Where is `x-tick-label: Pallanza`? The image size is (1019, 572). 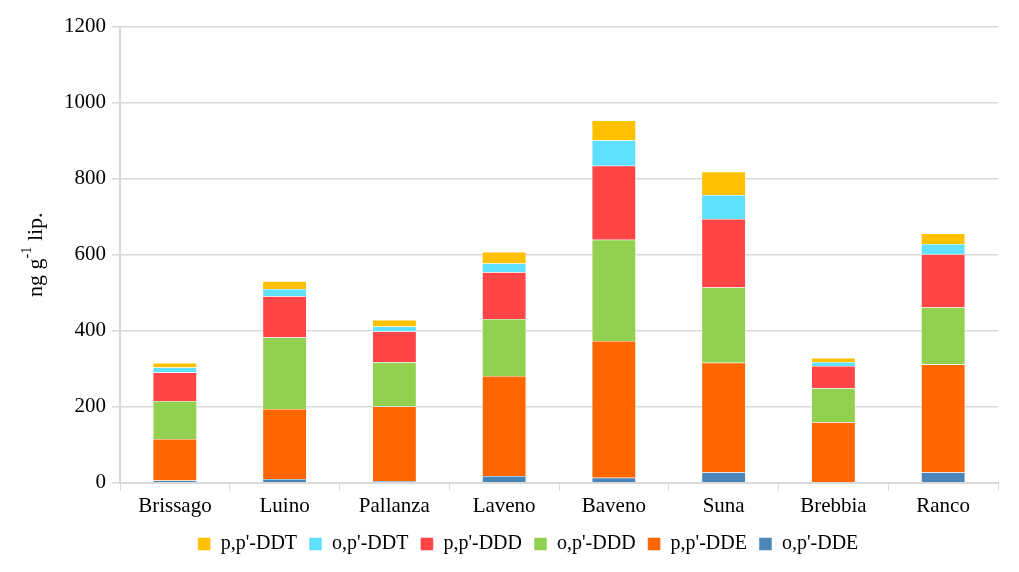
x-tick-label: Pallanza is located at coordinates (394, 504).